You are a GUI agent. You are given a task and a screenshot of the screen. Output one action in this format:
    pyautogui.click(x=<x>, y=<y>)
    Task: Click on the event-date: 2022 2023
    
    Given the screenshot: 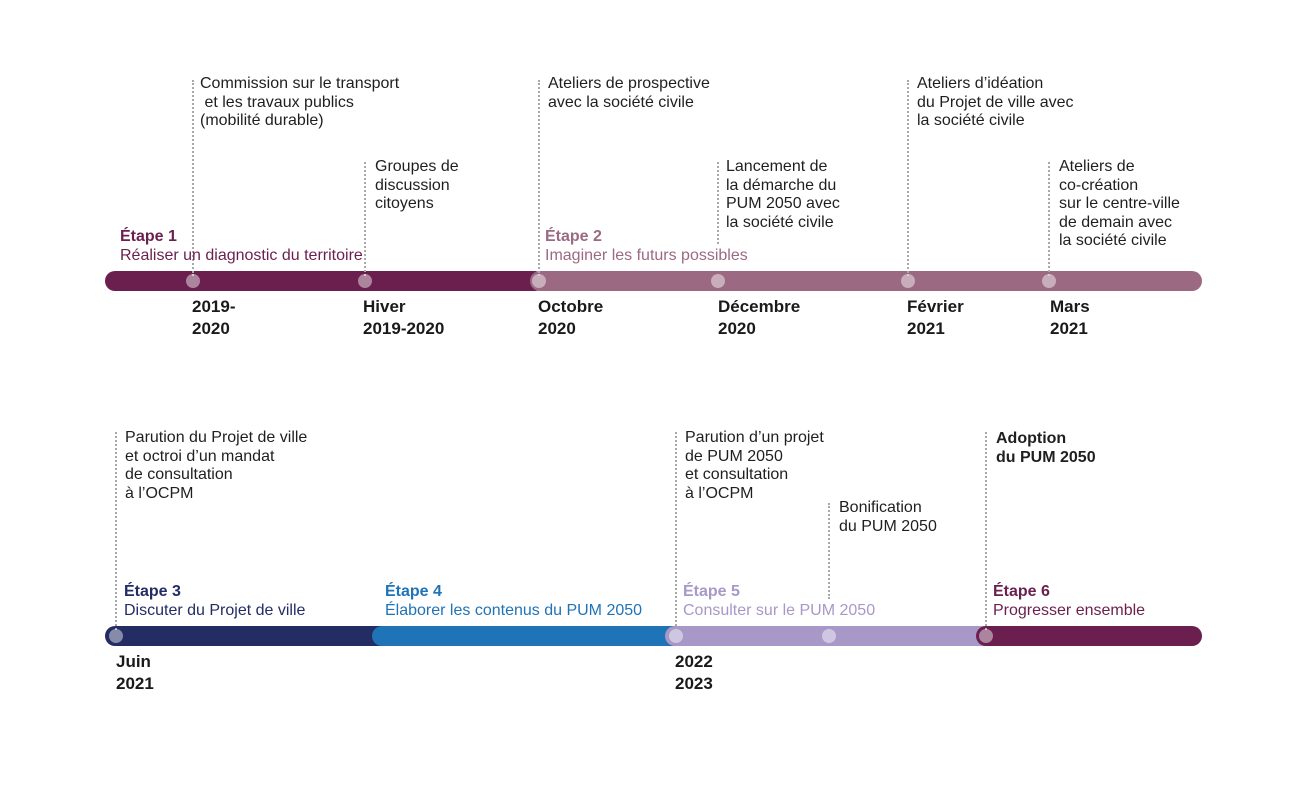 What is the action you would take?
    pyautogui.click(x=694, y=672)
    